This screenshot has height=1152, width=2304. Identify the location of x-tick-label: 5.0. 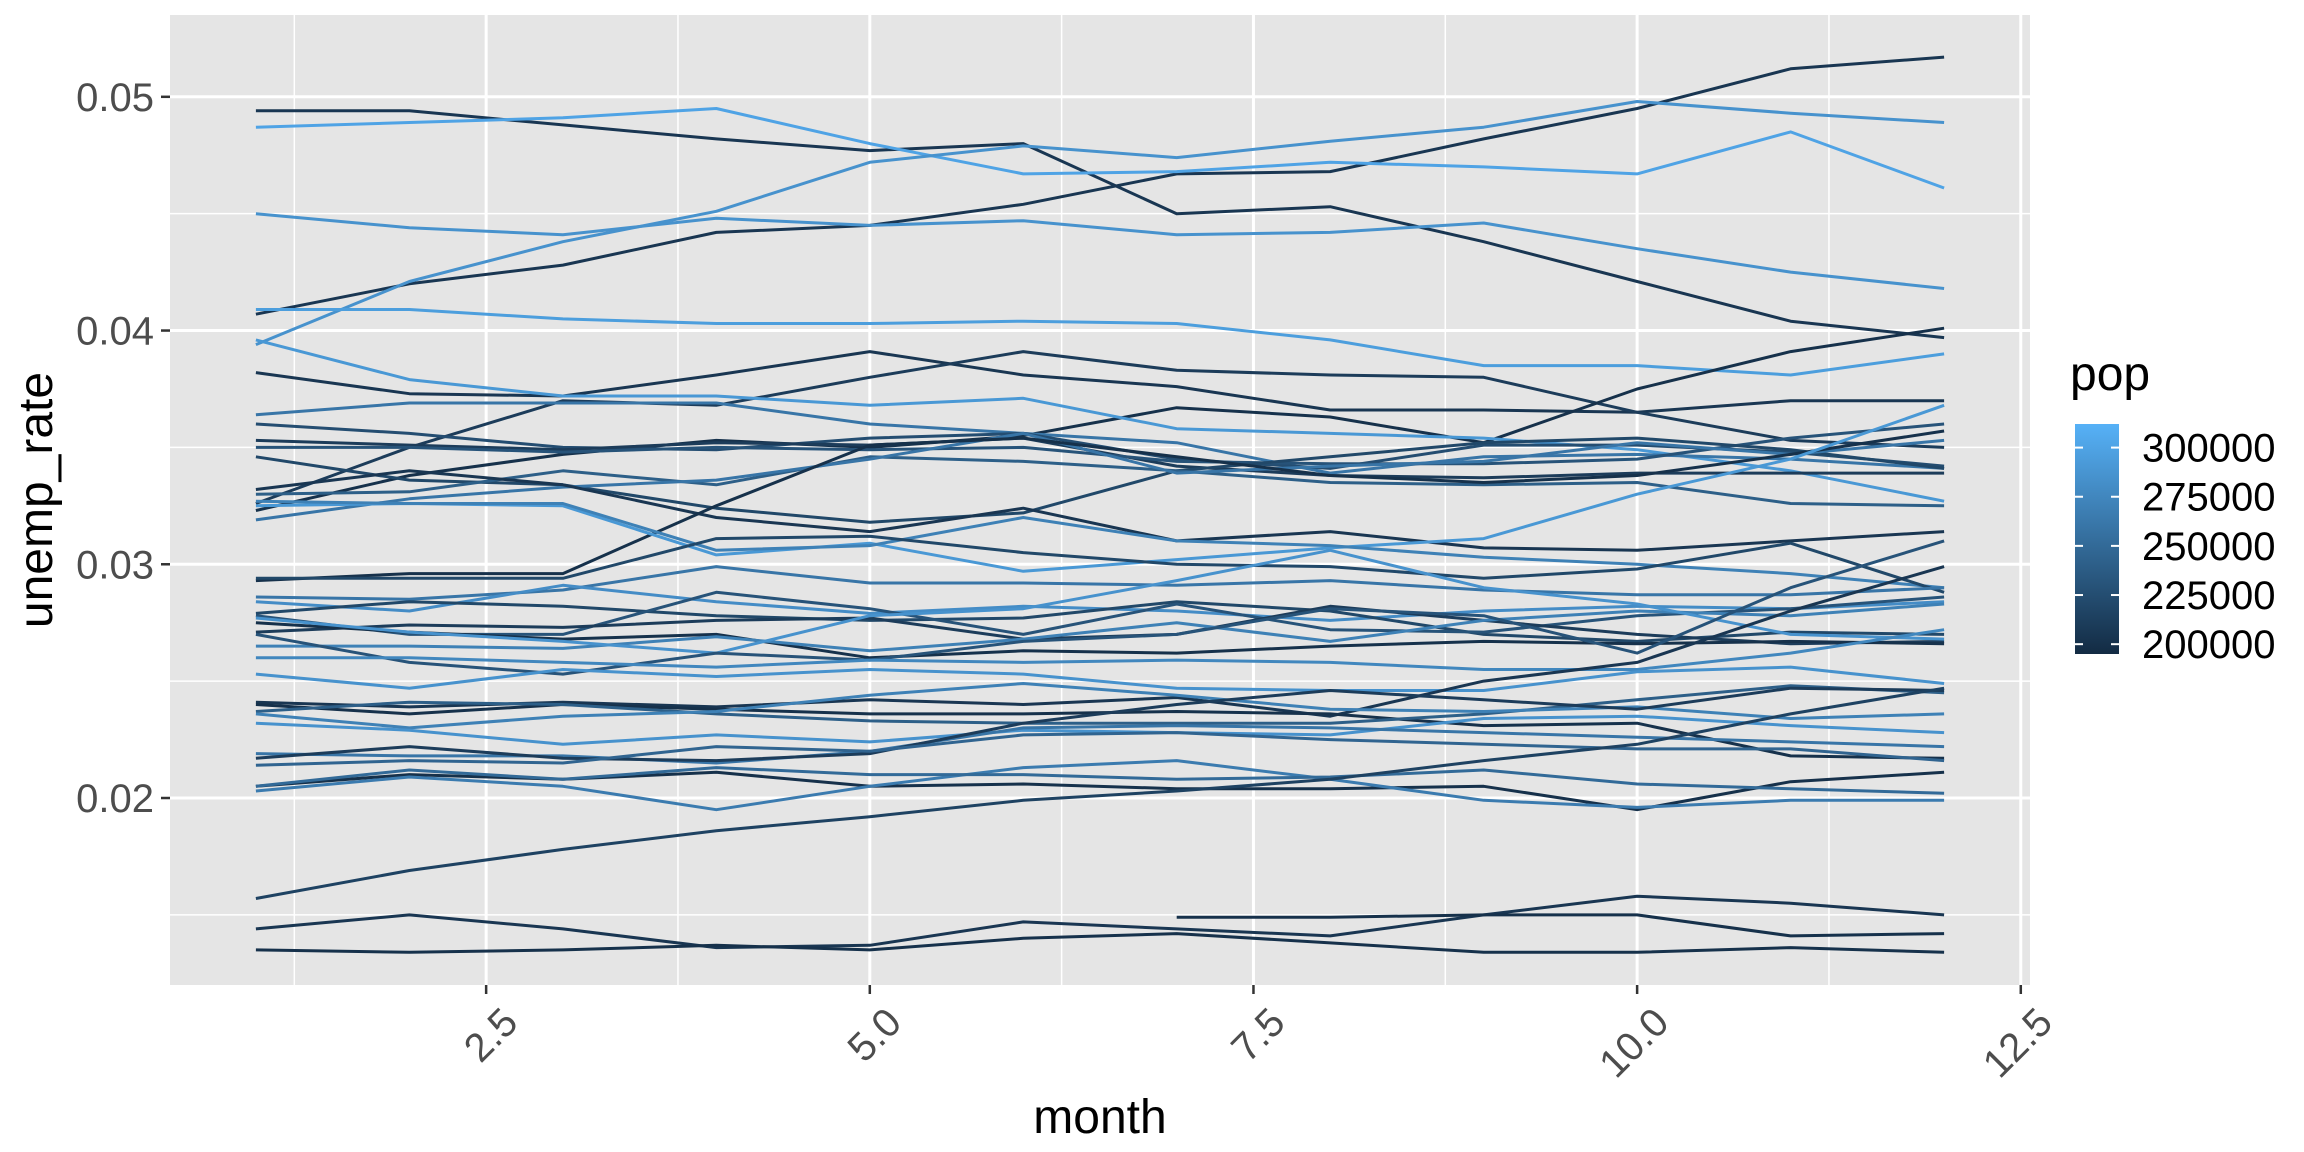
(875, 1035).